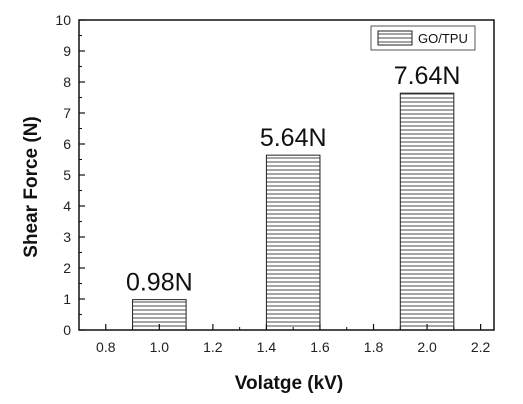 The height and width of the screenshot is (404, 523). Describe the element at coordinates (427, 76) in the screenshot. I see `data-label-2: 7.64N` at that location.